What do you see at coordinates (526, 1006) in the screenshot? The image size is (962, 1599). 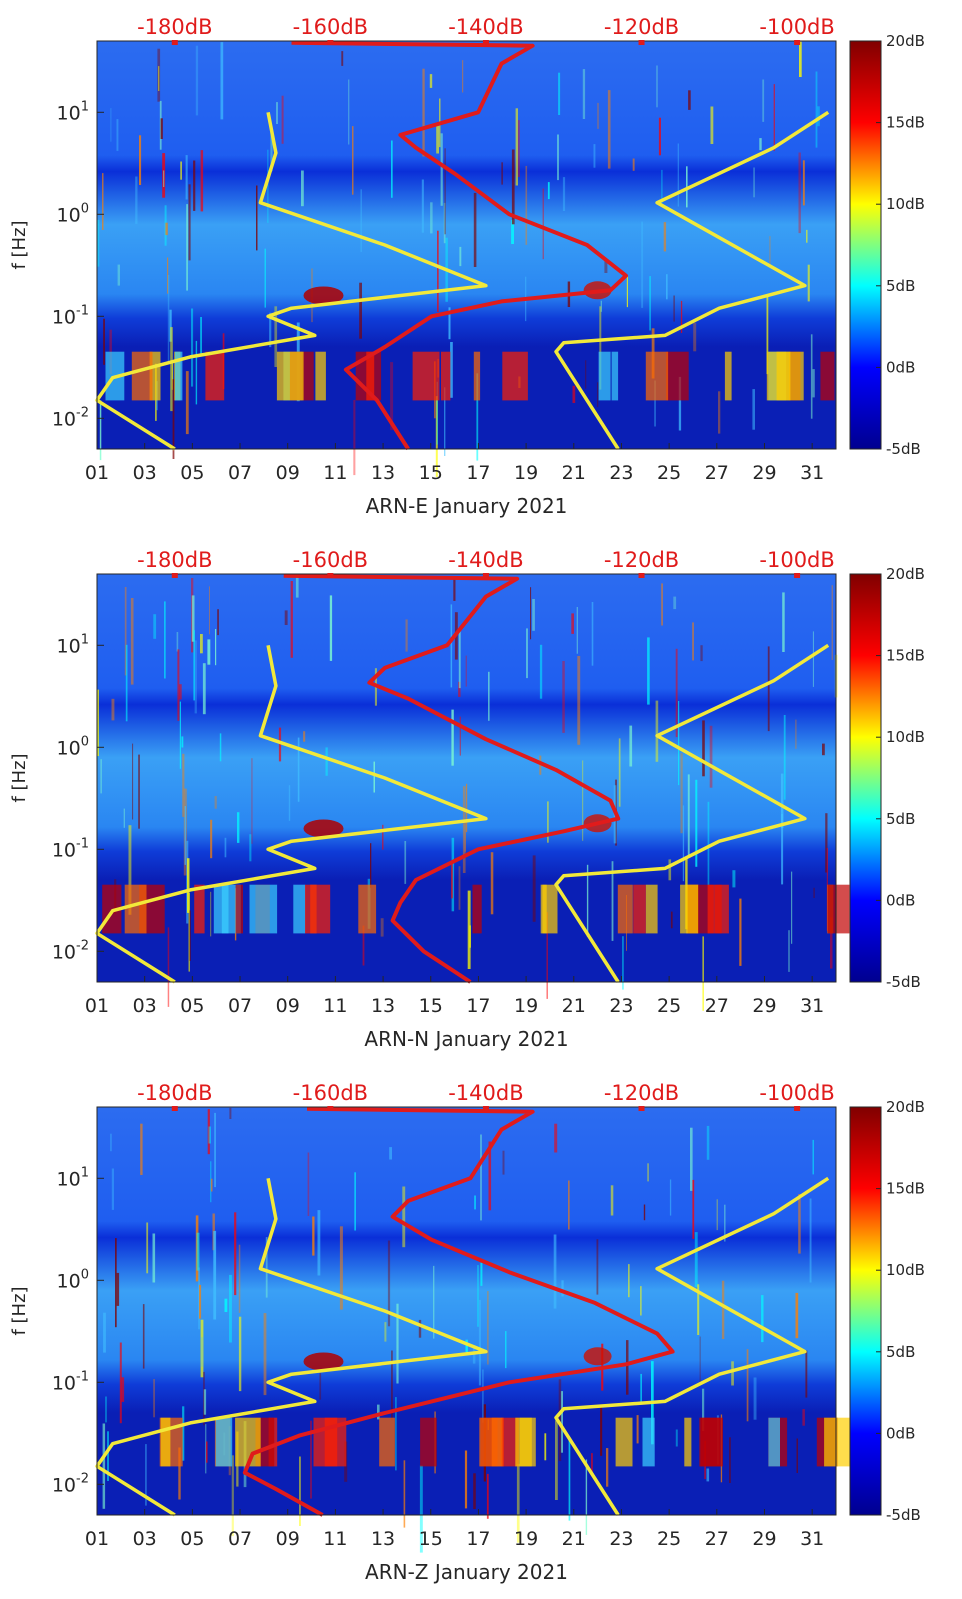 I see `x-tick-label: 19` at bounding box center [526, 1006].